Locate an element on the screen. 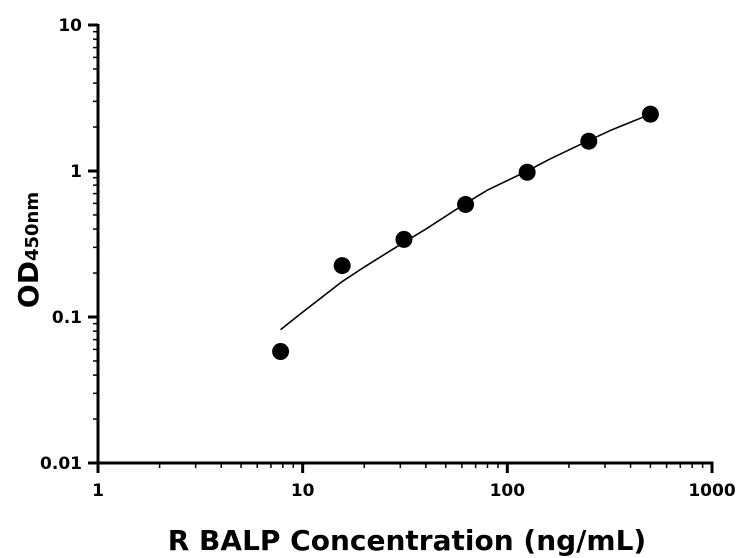 The height and width of the screenshot is (558, 744). y-axis-title-main: OD is located at coordinates (28, 284).